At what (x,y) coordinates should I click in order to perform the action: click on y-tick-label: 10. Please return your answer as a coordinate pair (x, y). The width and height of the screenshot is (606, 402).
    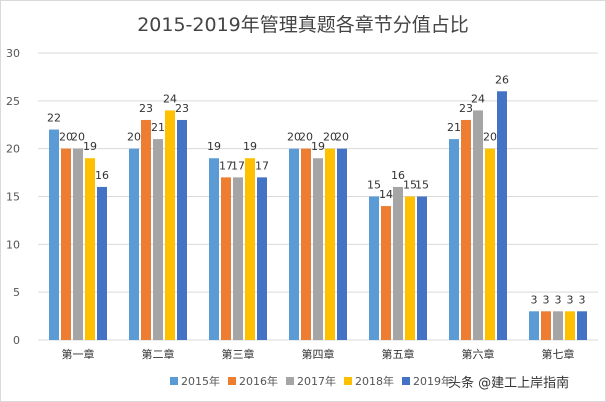
    Looking at the image, I should click on (13, 244).